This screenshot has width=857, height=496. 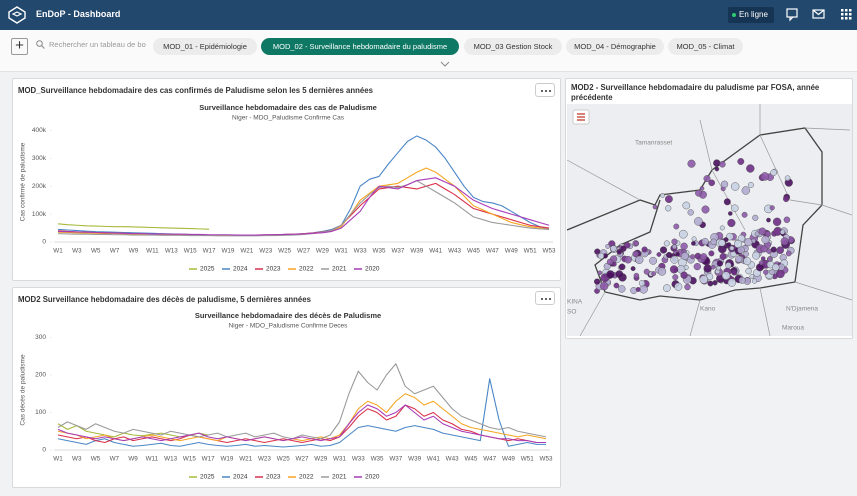 What do you see at coordinates (17, 15) in the screenshot?
I see `logo` at bounding box center [17, 15].